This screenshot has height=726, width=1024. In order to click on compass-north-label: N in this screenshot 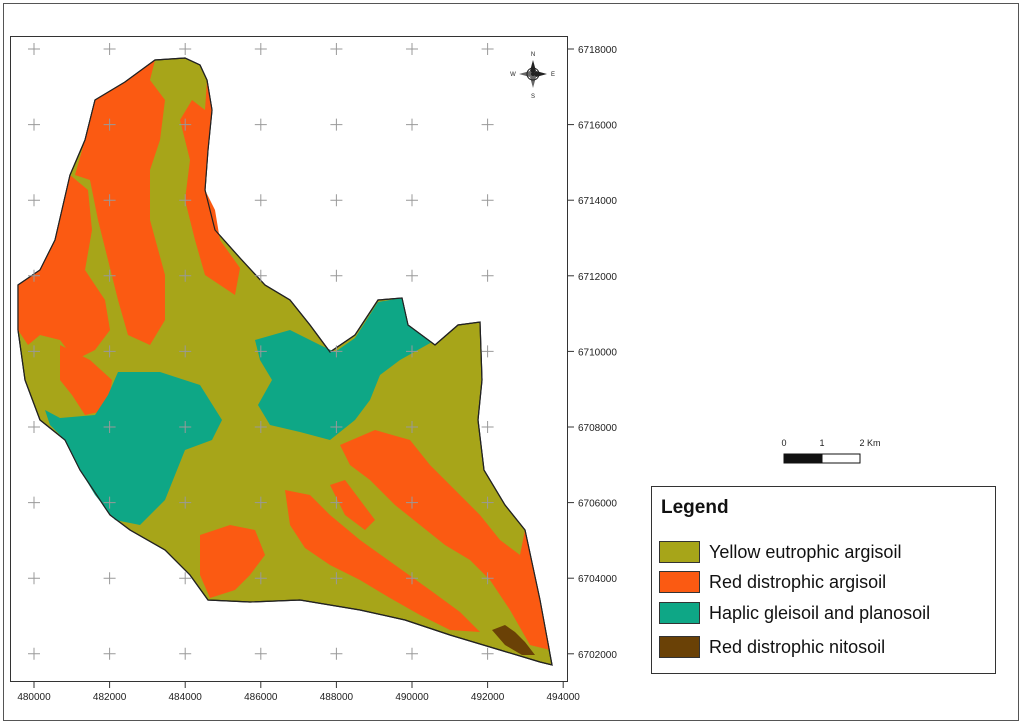, I will do `click(533, 55)`.